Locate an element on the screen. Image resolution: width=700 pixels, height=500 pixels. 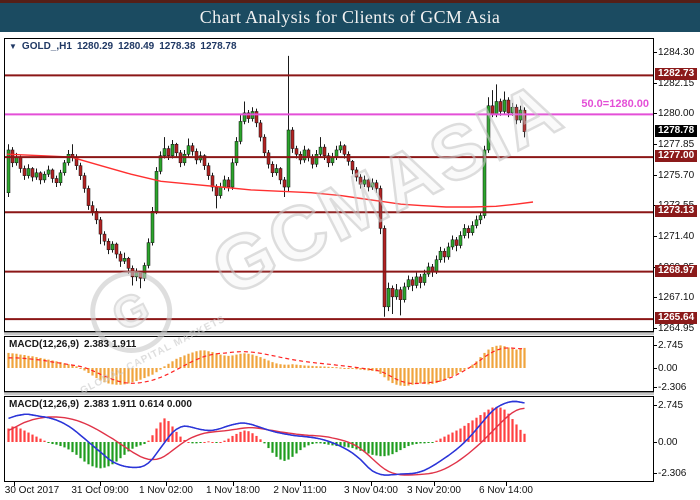
x-axis-label: 3 Nov 20:00 is located at coordinates (434, 490).